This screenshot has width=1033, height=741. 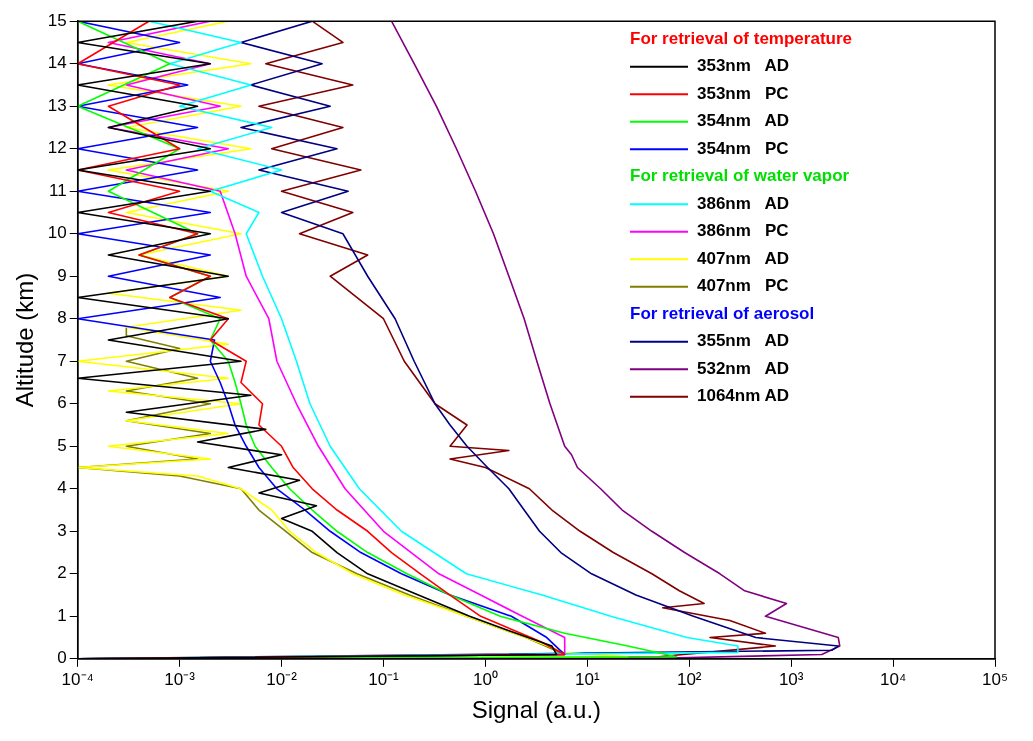 What do you see at coordinates (791, 679) in the screenshot?
I see `x-tick-label: 10³` at bounding box center [791, 679].